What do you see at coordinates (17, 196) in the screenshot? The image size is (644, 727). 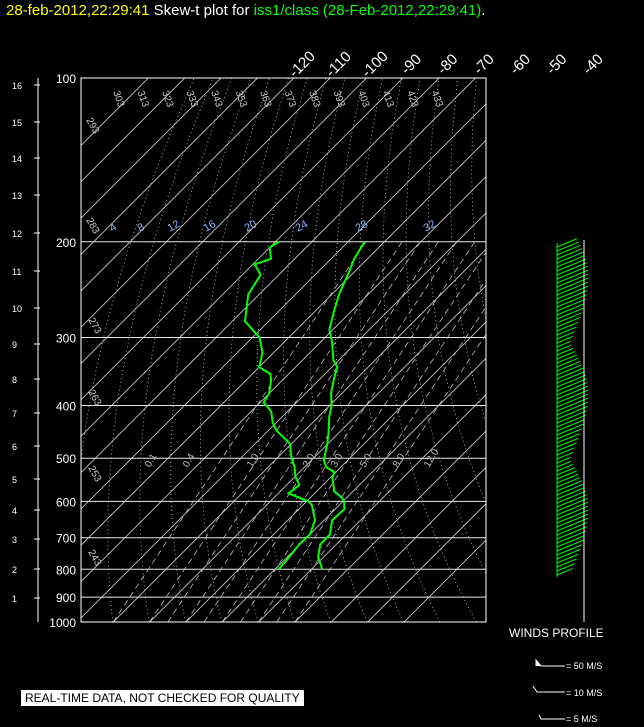 I see `height-tick-label: 13` at bounding box center [17, 196].